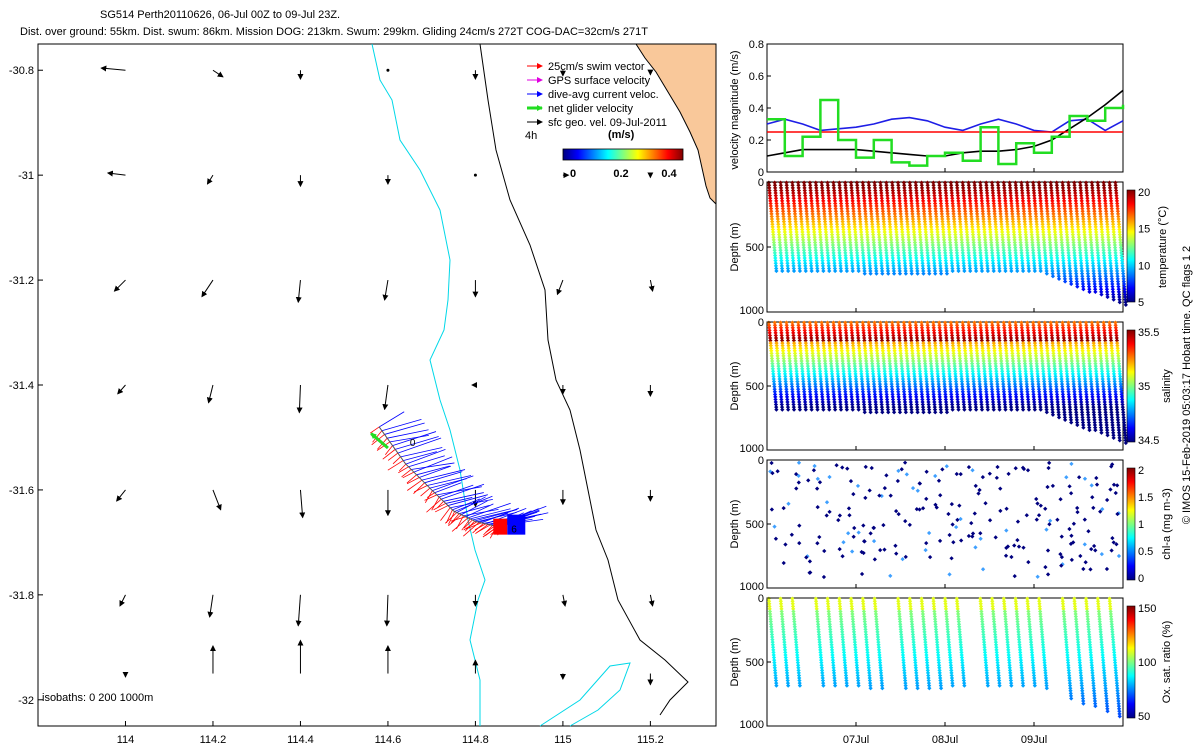 The image size is (1200, 750). Describe the element at coordinates (676, 124) in the screenshot. I see `land-area` at that location.